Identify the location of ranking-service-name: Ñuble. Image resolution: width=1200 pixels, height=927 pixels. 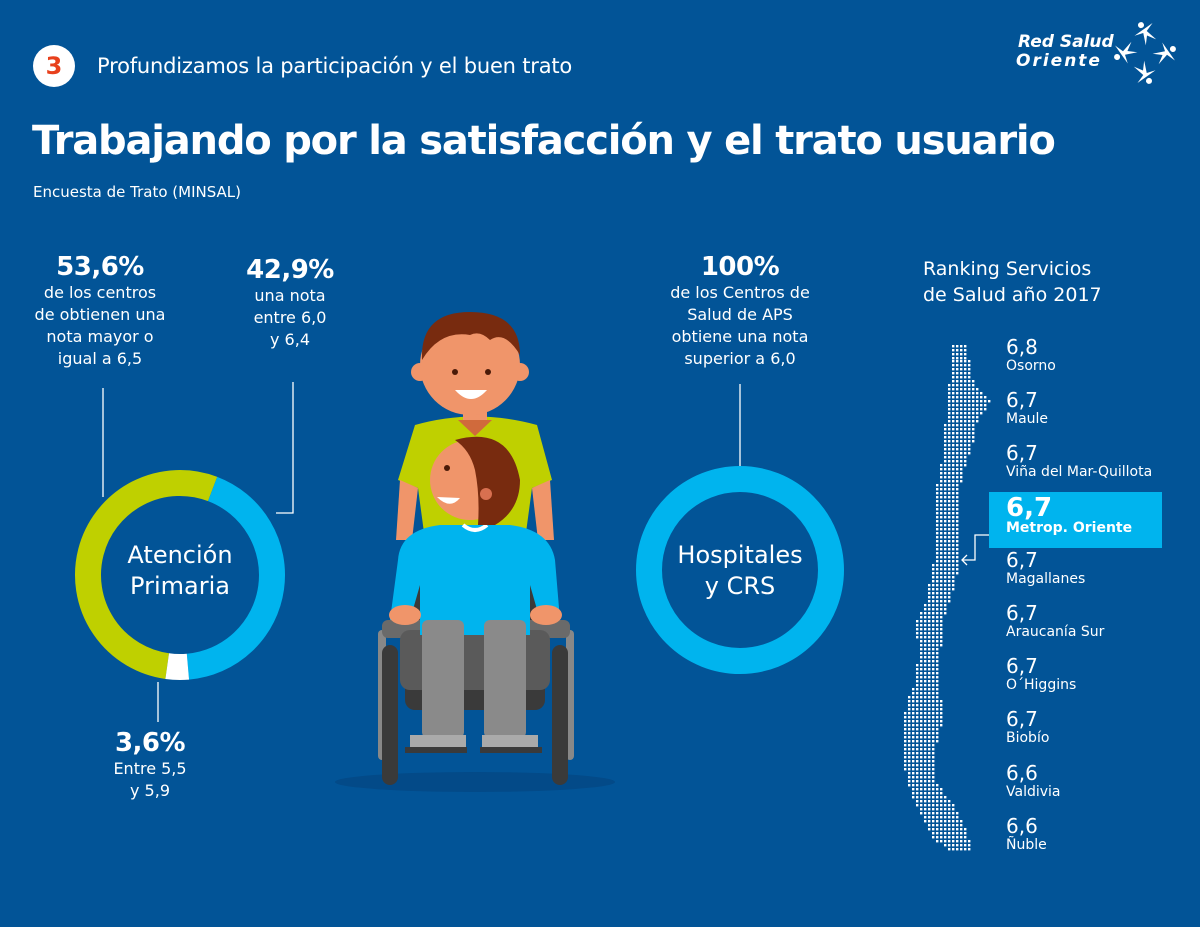
(1026, 844).